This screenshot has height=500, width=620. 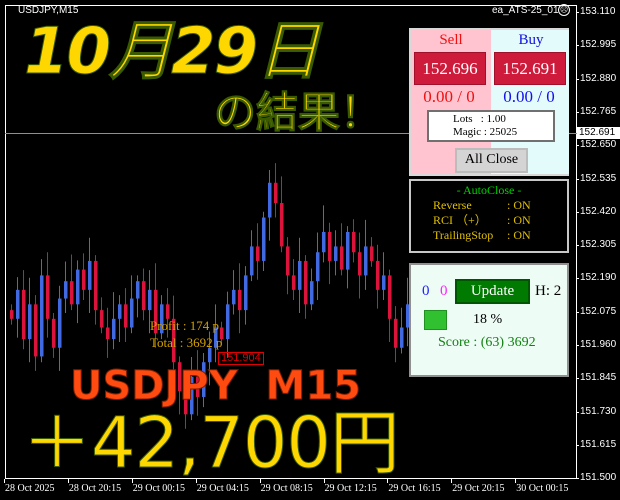 What do you see at coordinates (211, 443) in the screenshot?
I see `profit-amount: ＋42,700円` at bounding box center [211, 443].